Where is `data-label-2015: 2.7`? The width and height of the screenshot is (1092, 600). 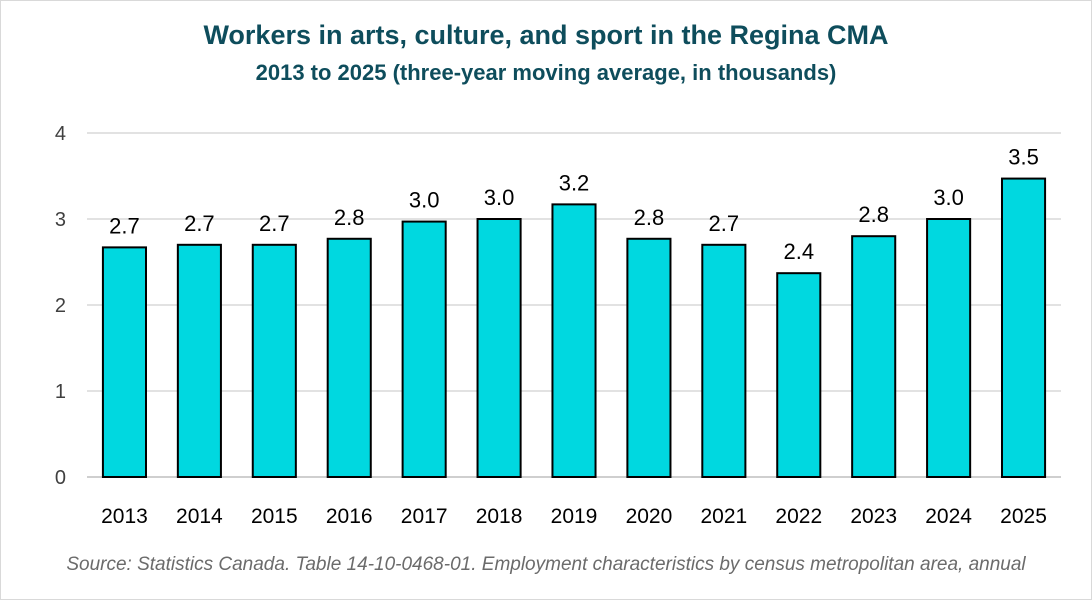 data-label-2015: 2.7 is located at coordinates (274, 223).